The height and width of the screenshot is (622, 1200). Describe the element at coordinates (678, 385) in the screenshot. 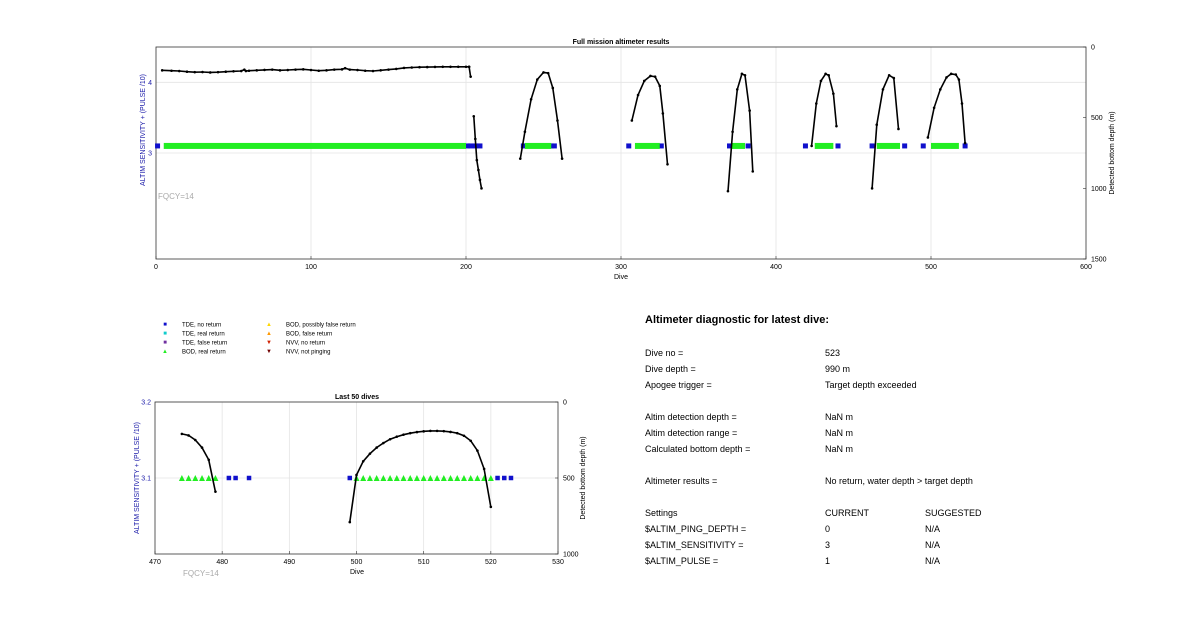

I see `apogee-label: Apogee trigger =` at that location.